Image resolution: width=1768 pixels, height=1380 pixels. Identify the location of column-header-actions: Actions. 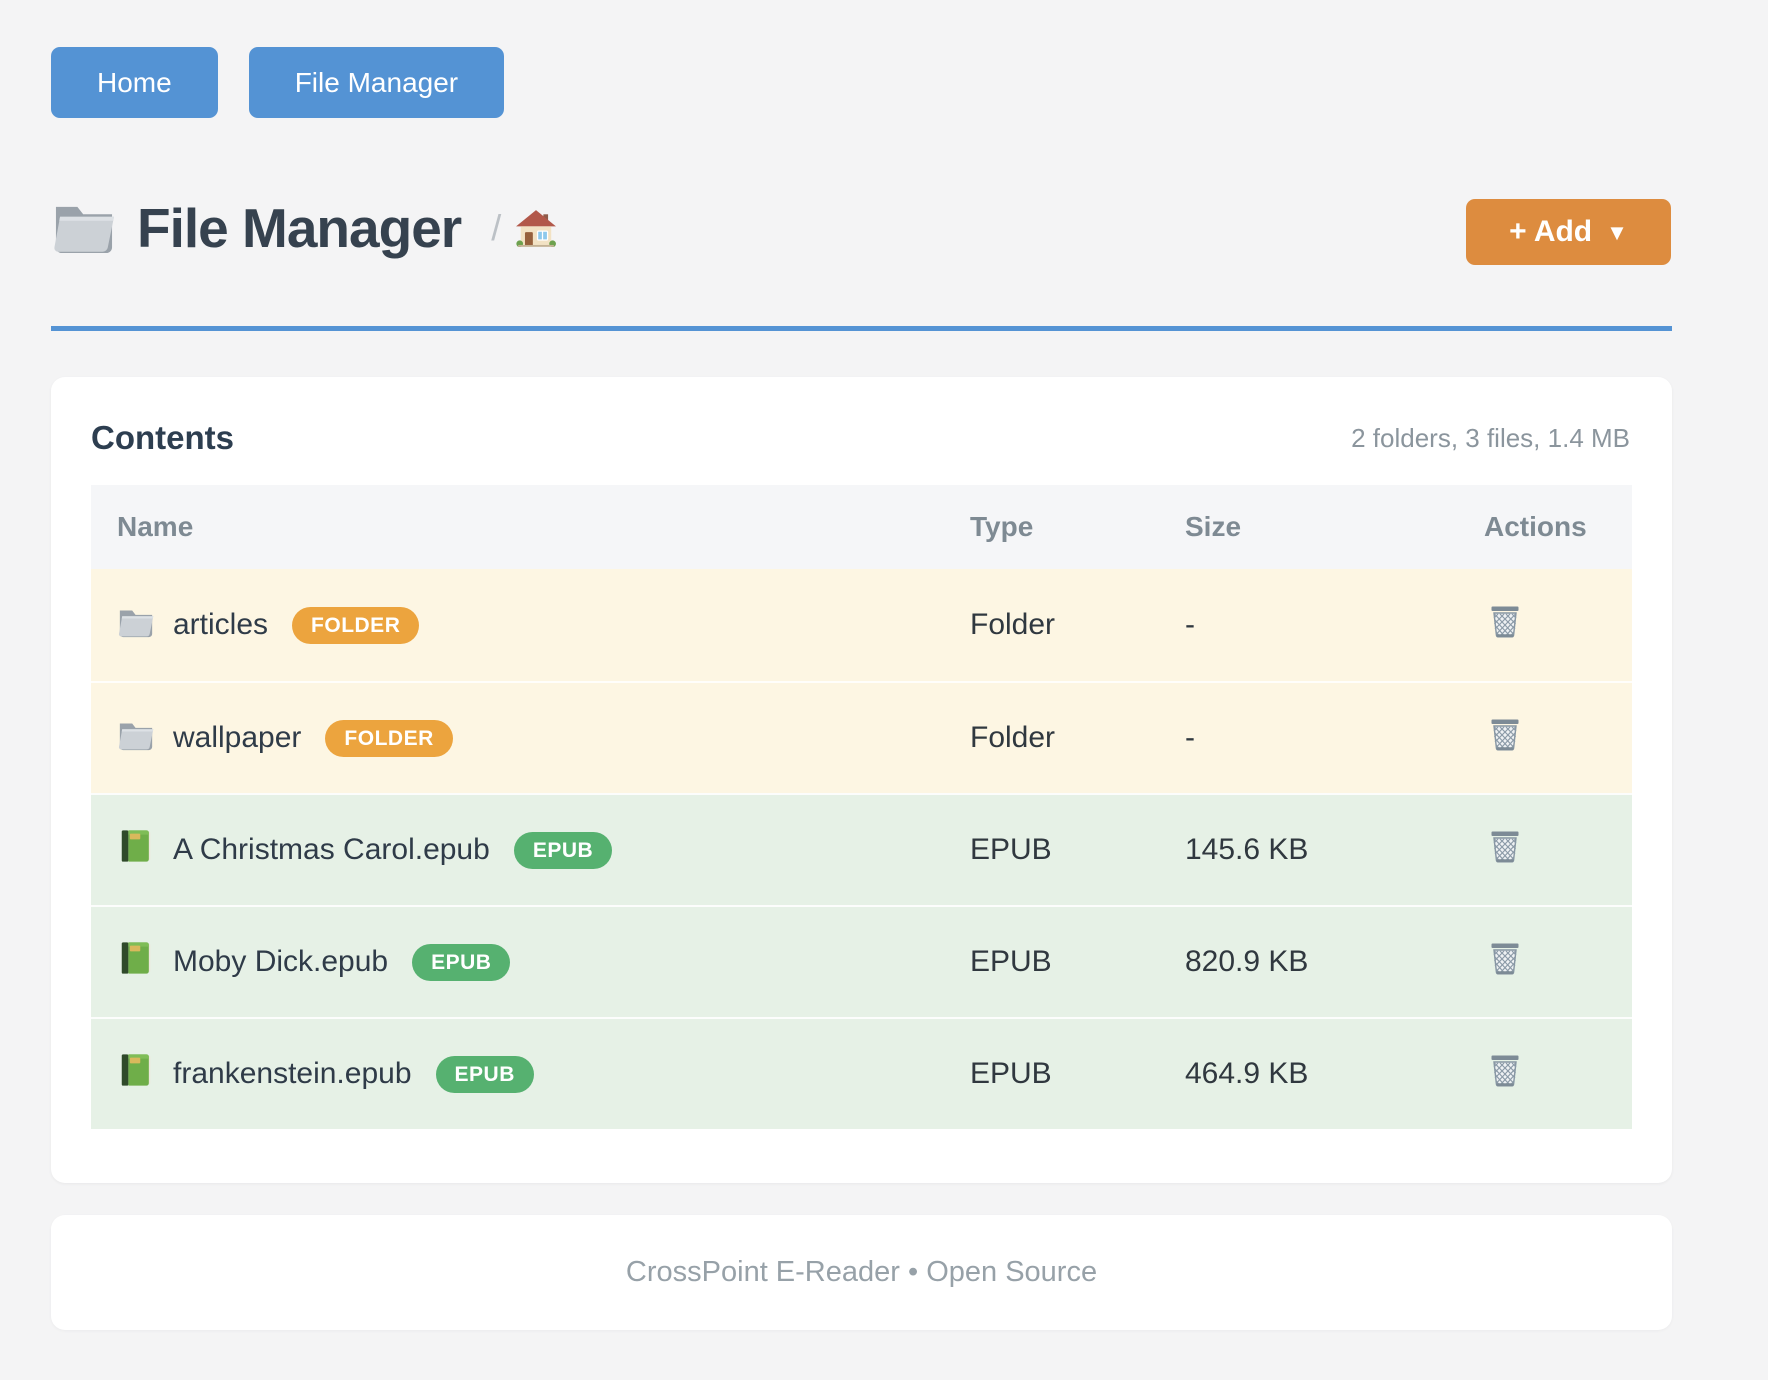
(1535, 526).